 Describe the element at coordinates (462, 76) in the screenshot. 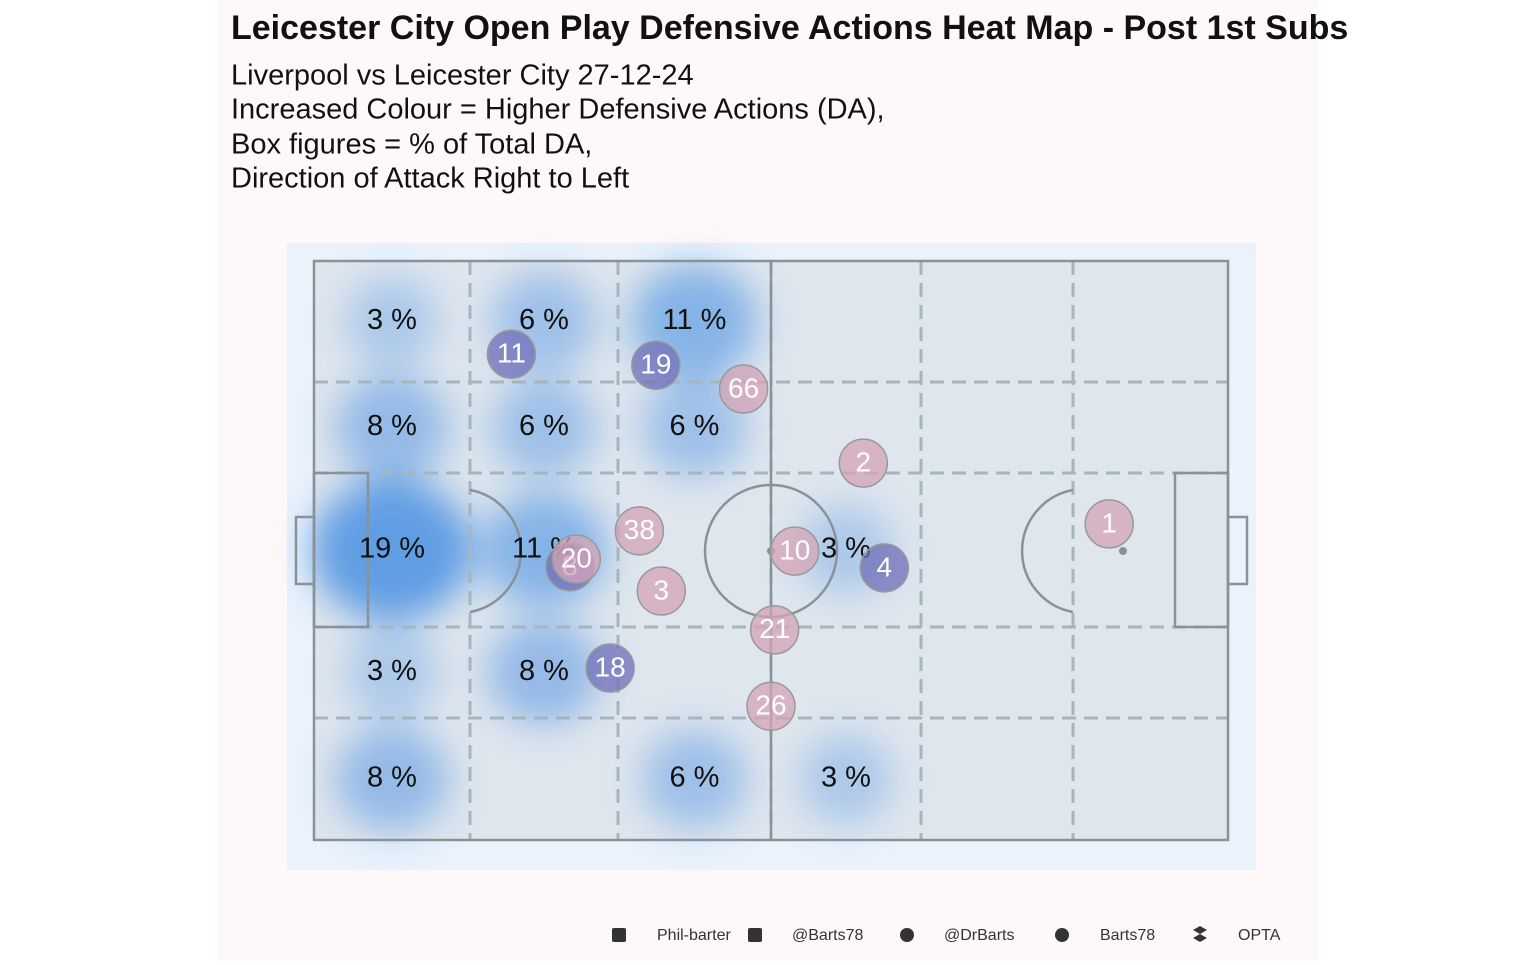

I see `subtitle: Liverpool vs Leicester City 27-12-24` at that location.